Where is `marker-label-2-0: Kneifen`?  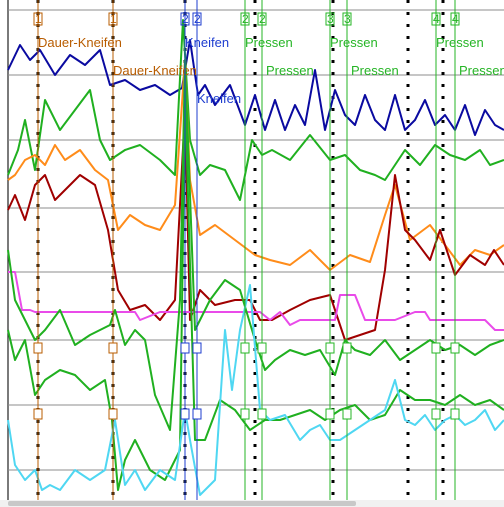 marker-label-2-0: Kneifen is located at coordinates (207, 42).